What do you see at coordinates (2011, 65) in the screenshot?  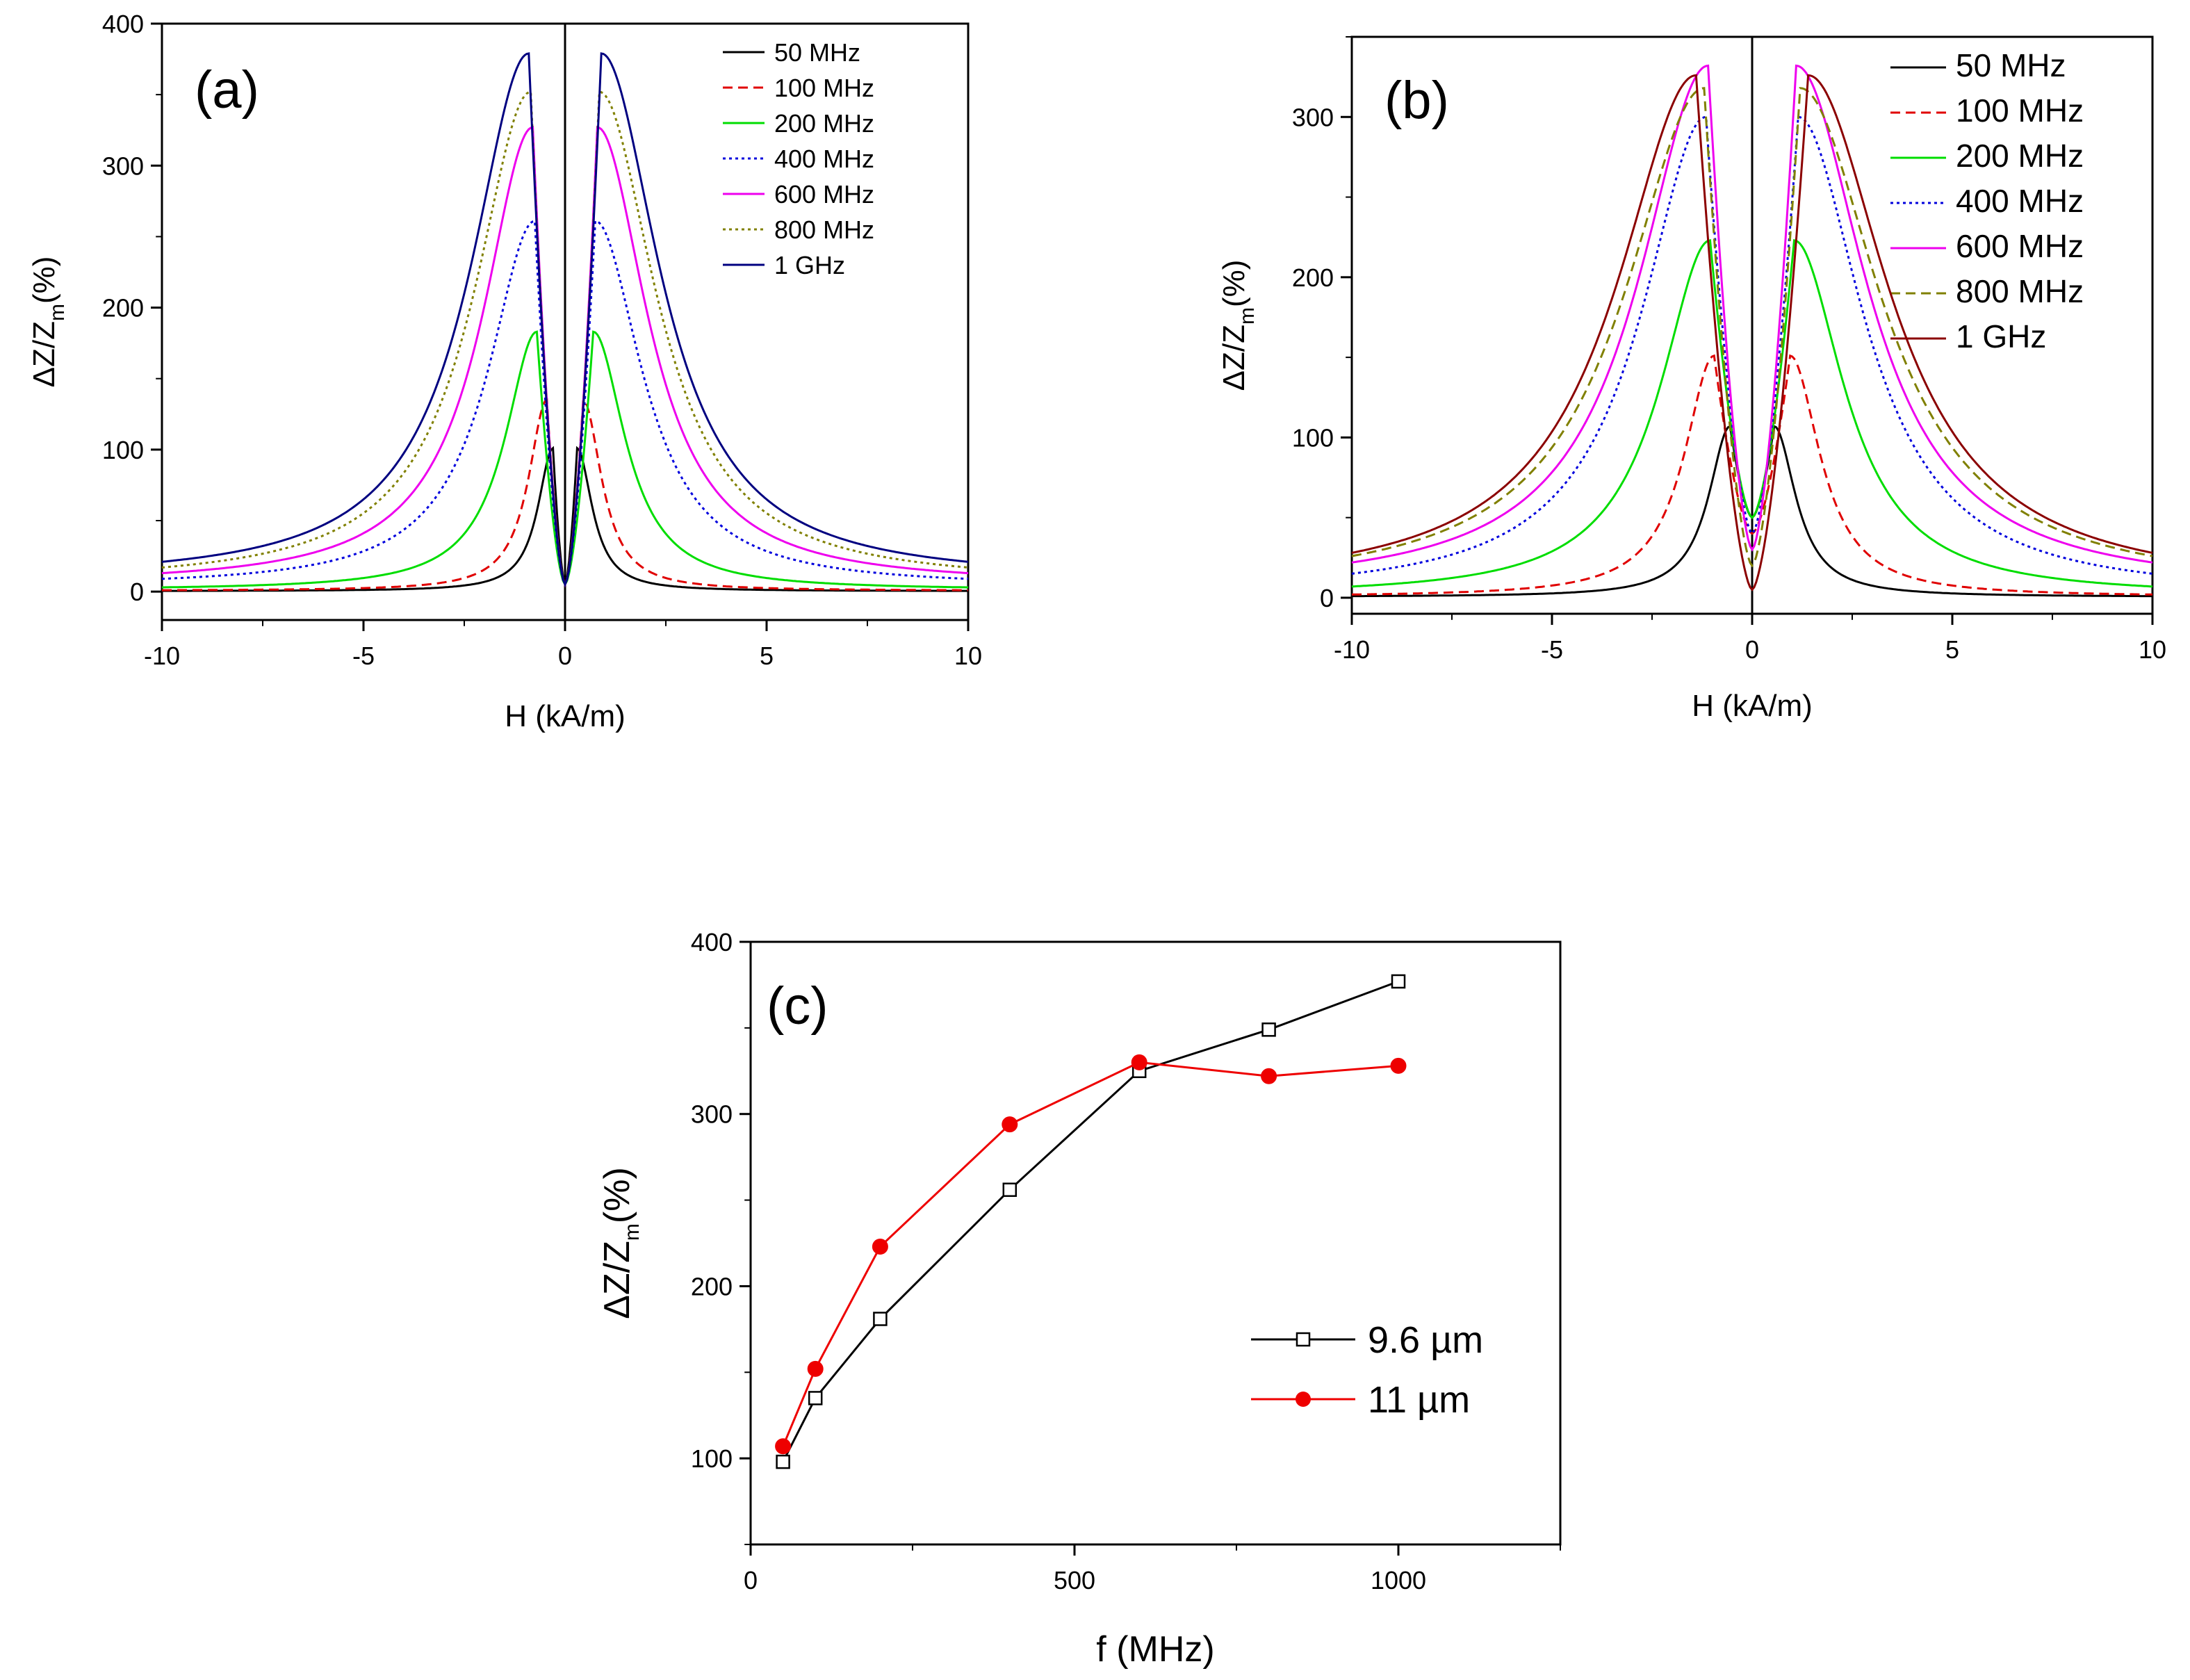 I see `legend-label-b: 50 MHz` at bounding box center [2011, 65].